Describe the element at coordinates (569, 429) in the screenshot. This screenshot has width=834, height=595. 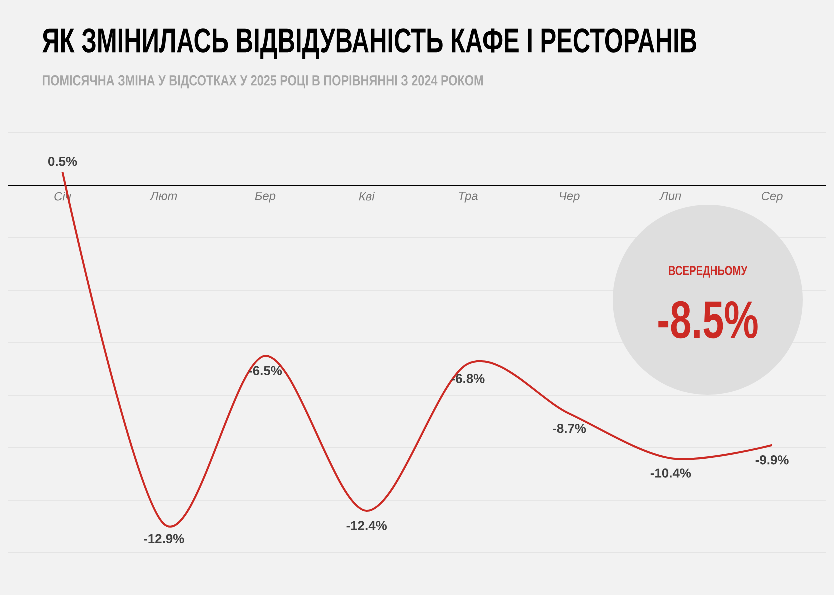
I see `data-label: -8.7%` at that location.